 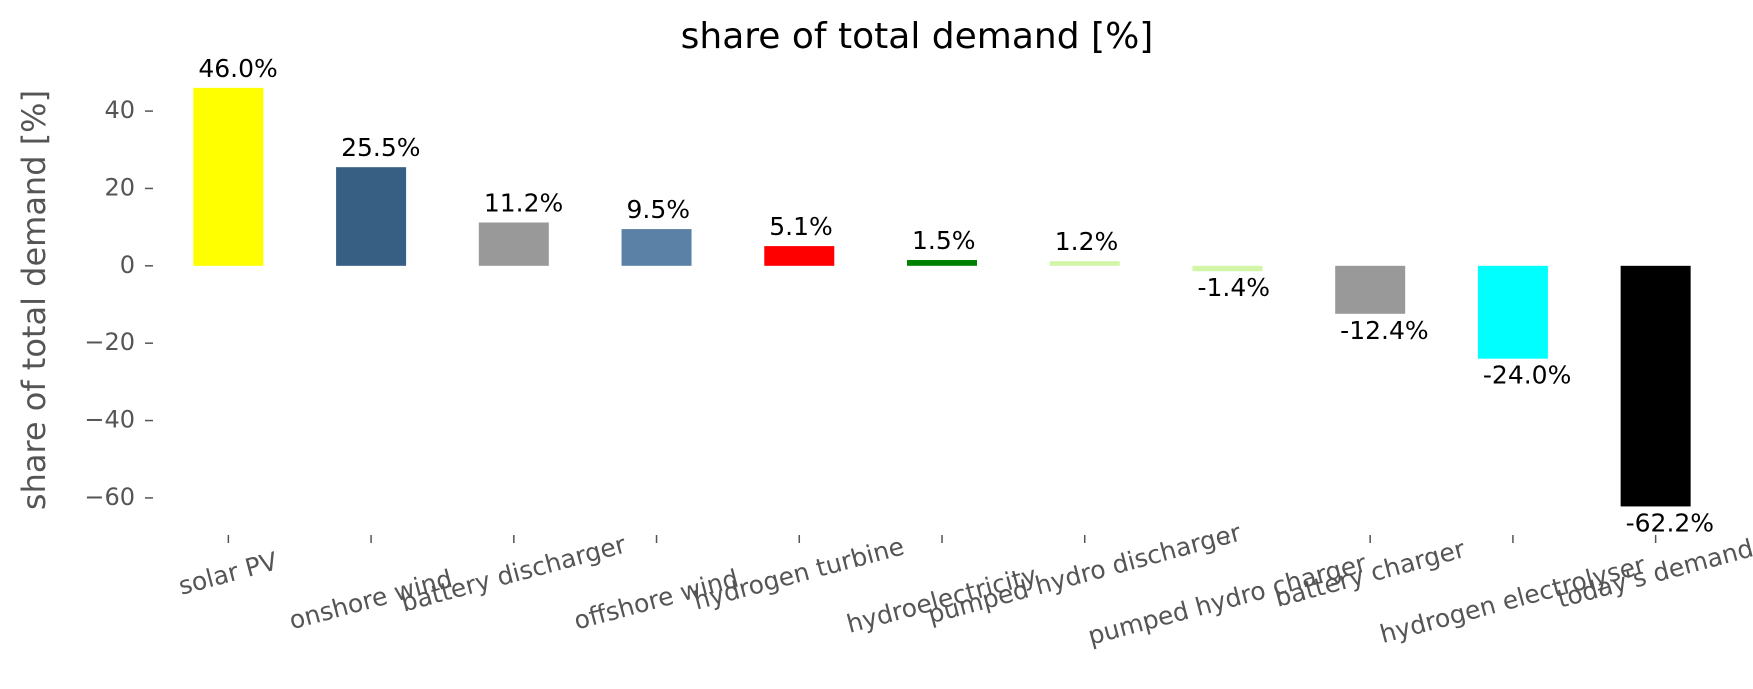 What do you see at coordinates (380, 147) in the screenshot?
I see `value-label: 25.5%` at bounding box center [380, 147].